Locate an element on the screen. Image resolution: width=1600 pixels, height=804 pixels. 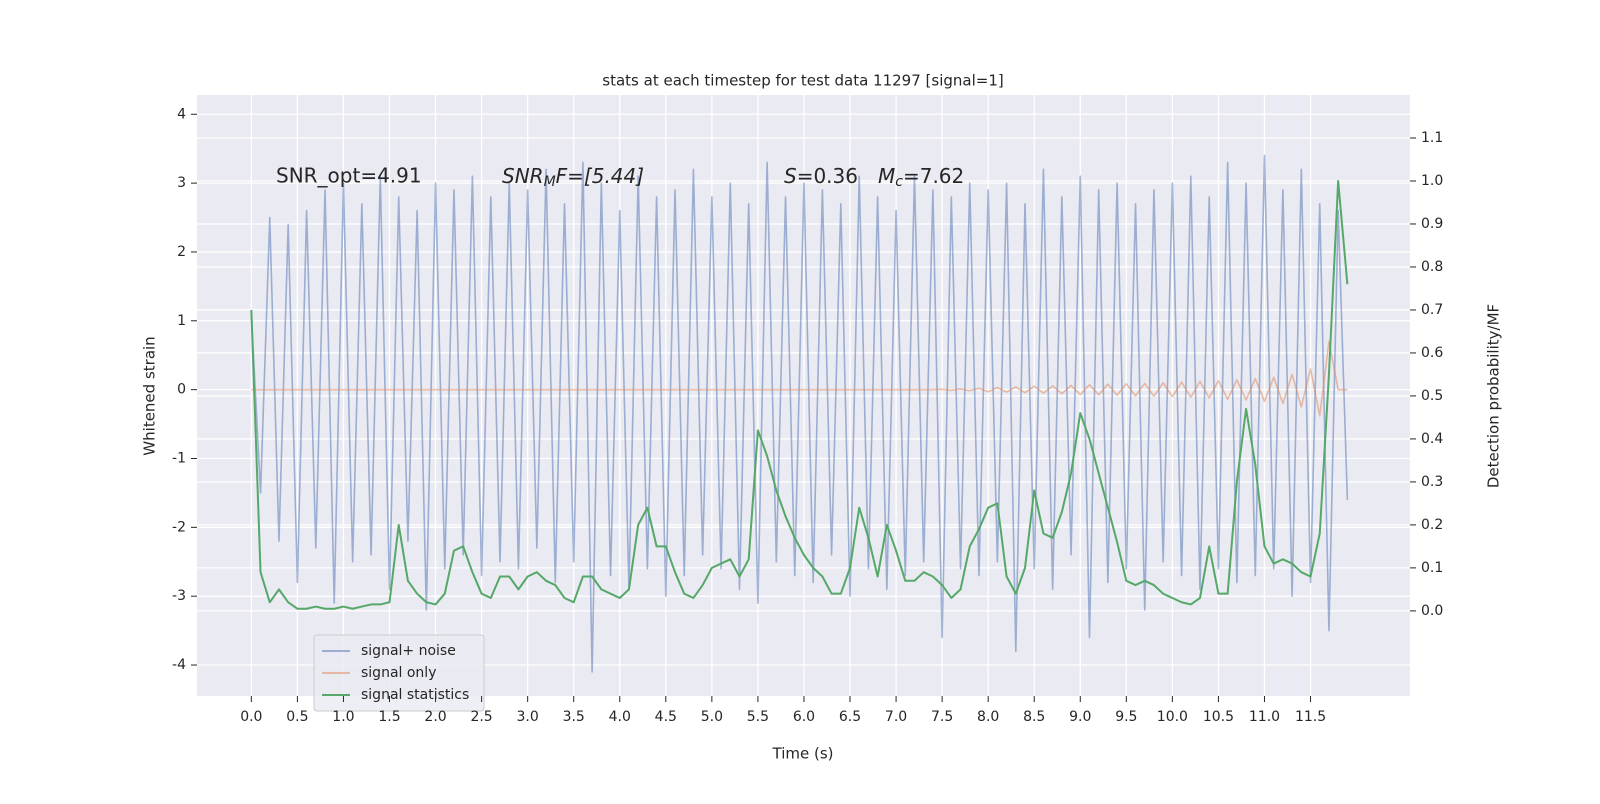
y2-tick-label: 0.4 is located at coordinates (1432, 439).